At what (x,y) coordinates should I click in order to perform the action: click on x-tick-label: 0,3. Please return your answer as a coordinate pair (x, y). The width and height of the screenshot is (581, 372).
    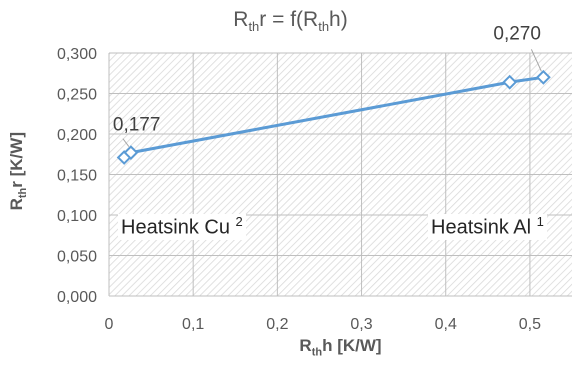
    Looking at the image, I should click on (361, 324).